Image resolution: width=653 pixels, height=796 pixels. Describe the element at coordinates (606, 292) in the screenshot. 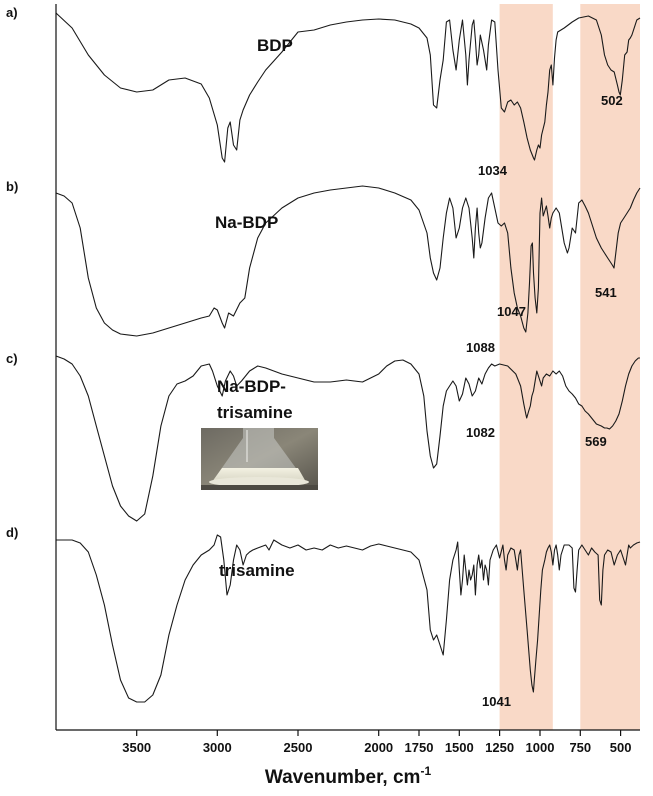

I see `peak-label-541: 541` at that location.